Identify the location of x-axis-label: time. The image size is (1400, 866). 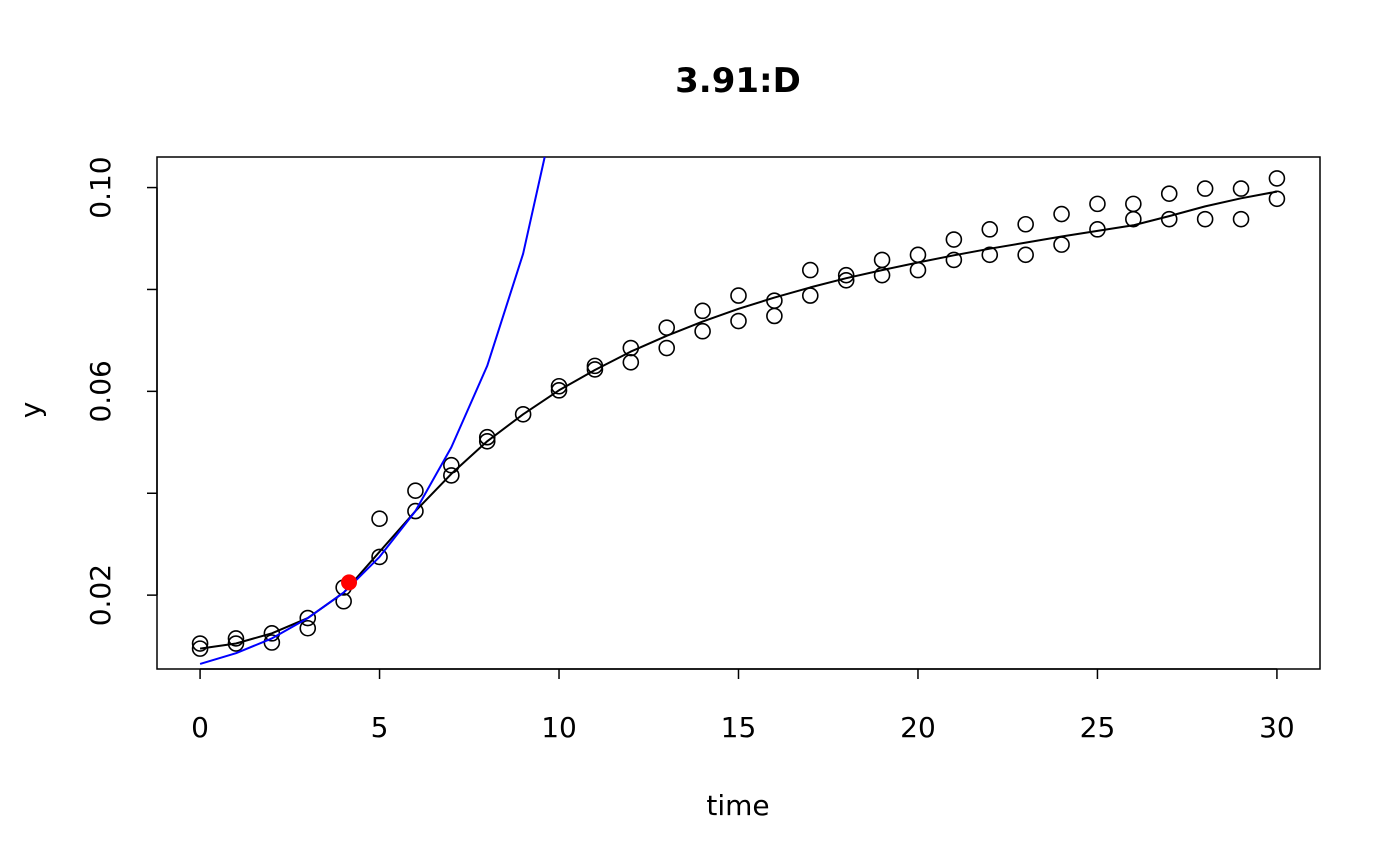
(737, 805).